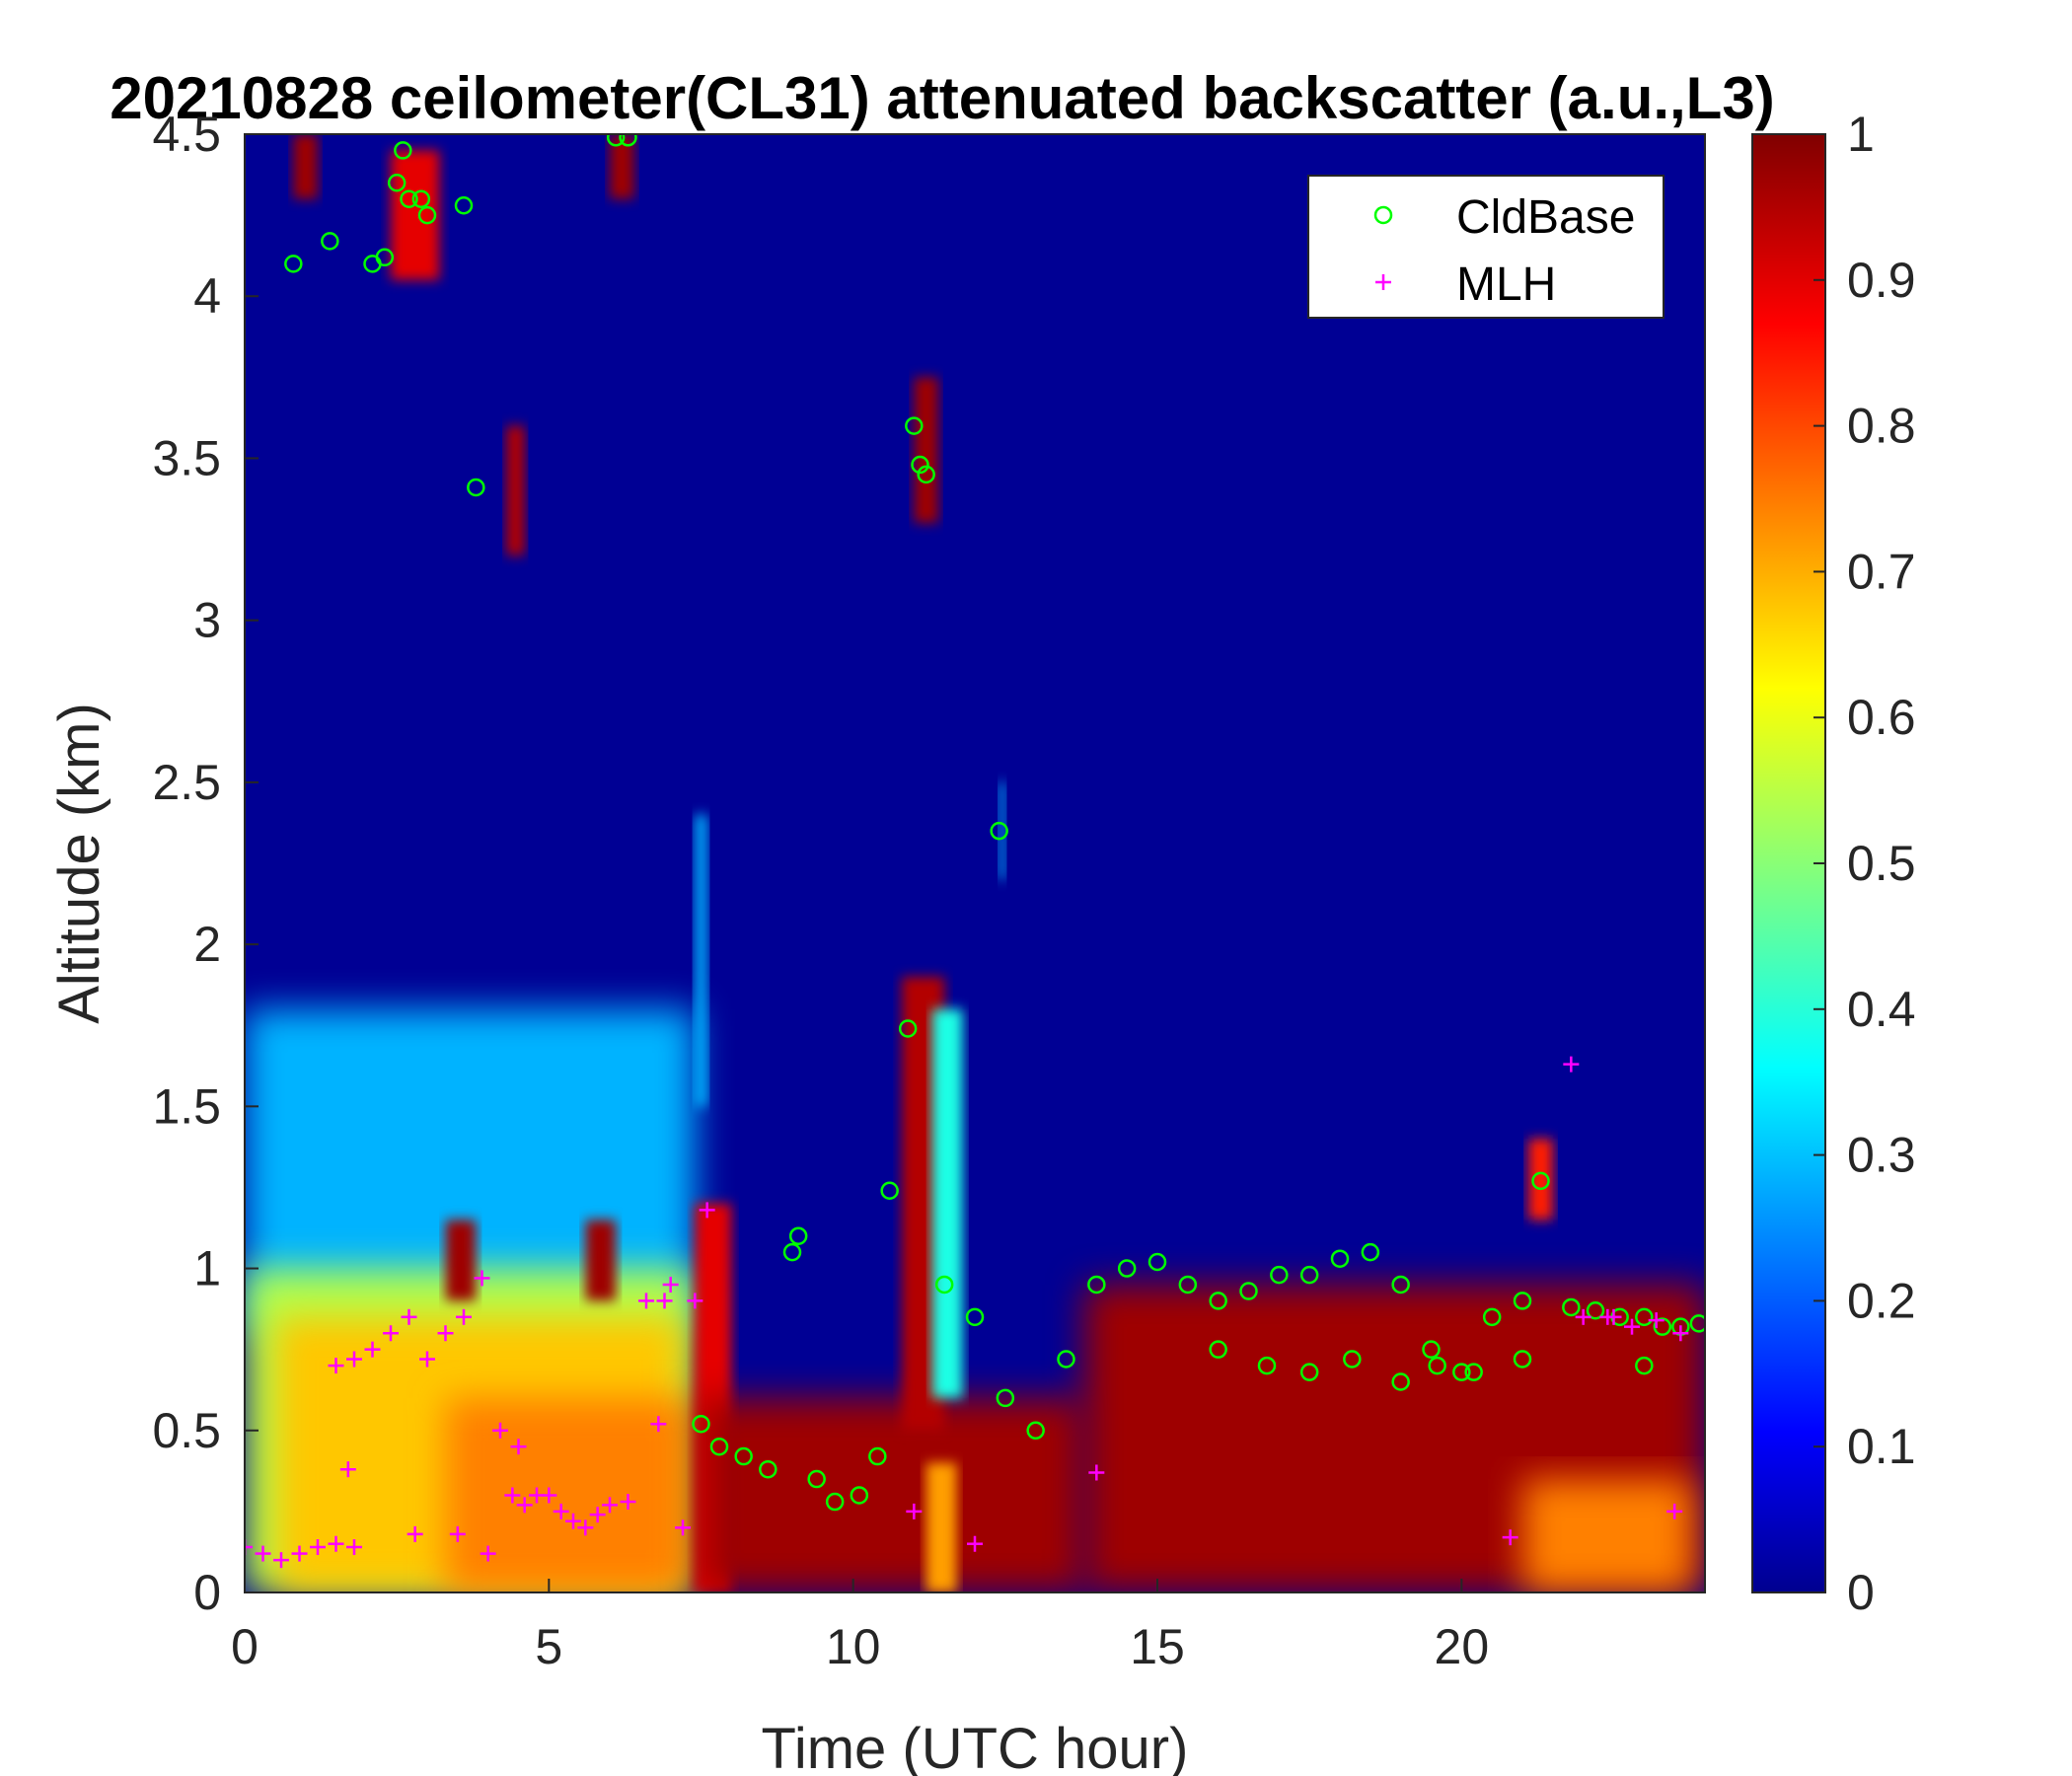  I want to click on x-axis-label: Time (UTC hour), so click(976, 1747).